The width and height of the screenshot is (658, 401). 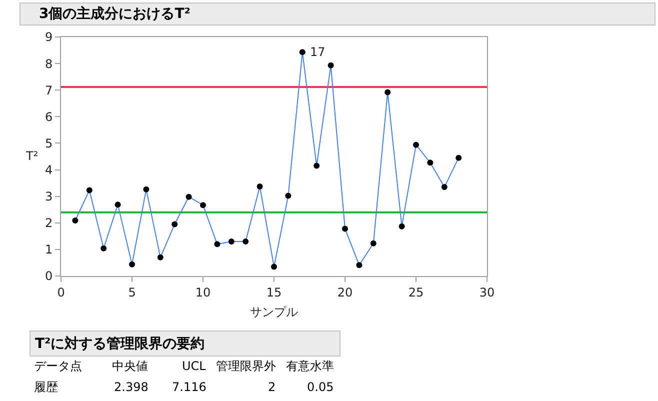 What do you see at coordinates (189, 387) in the screenshot?
I see `text: 7.116` at bounding box center [189, 387].